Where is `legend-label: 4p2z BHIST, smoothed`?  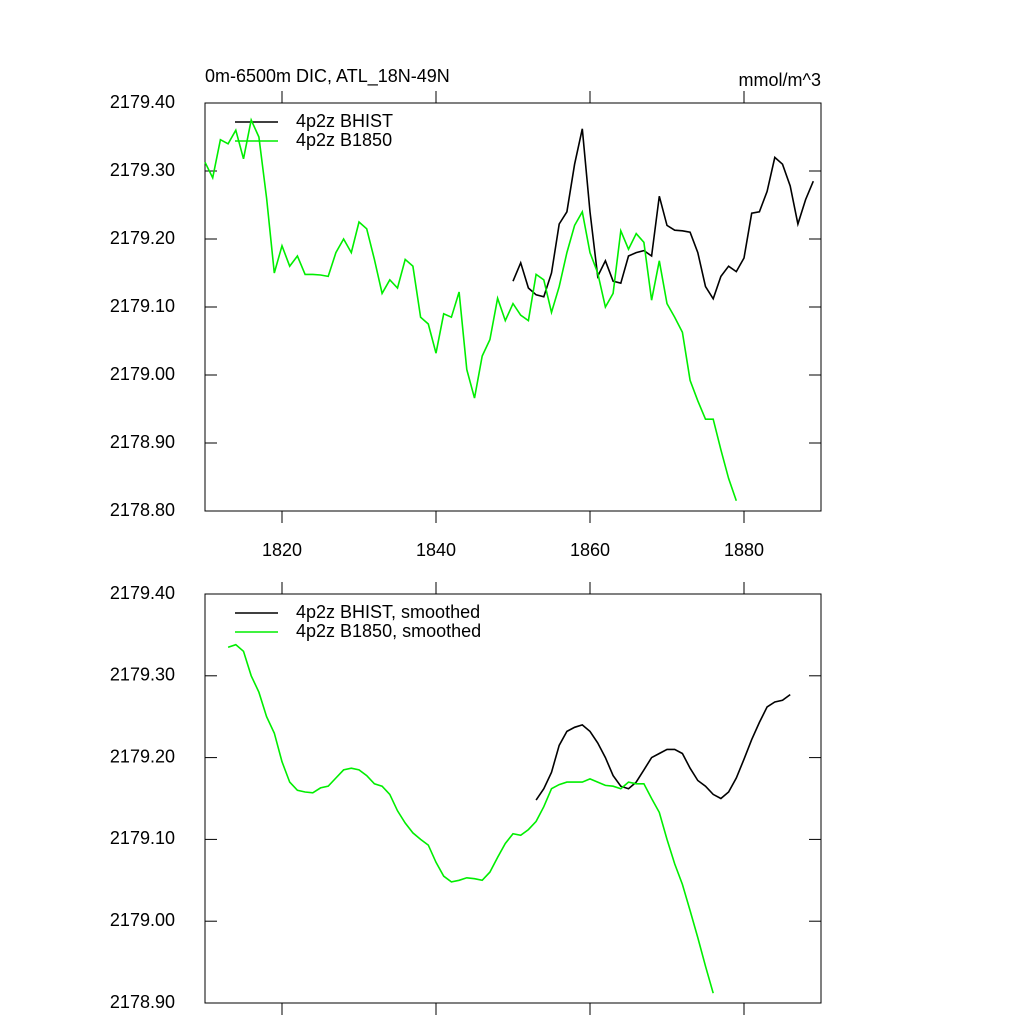 legend-label: 4p2z BHIST, smoothed is located at coordinates (388, 612).